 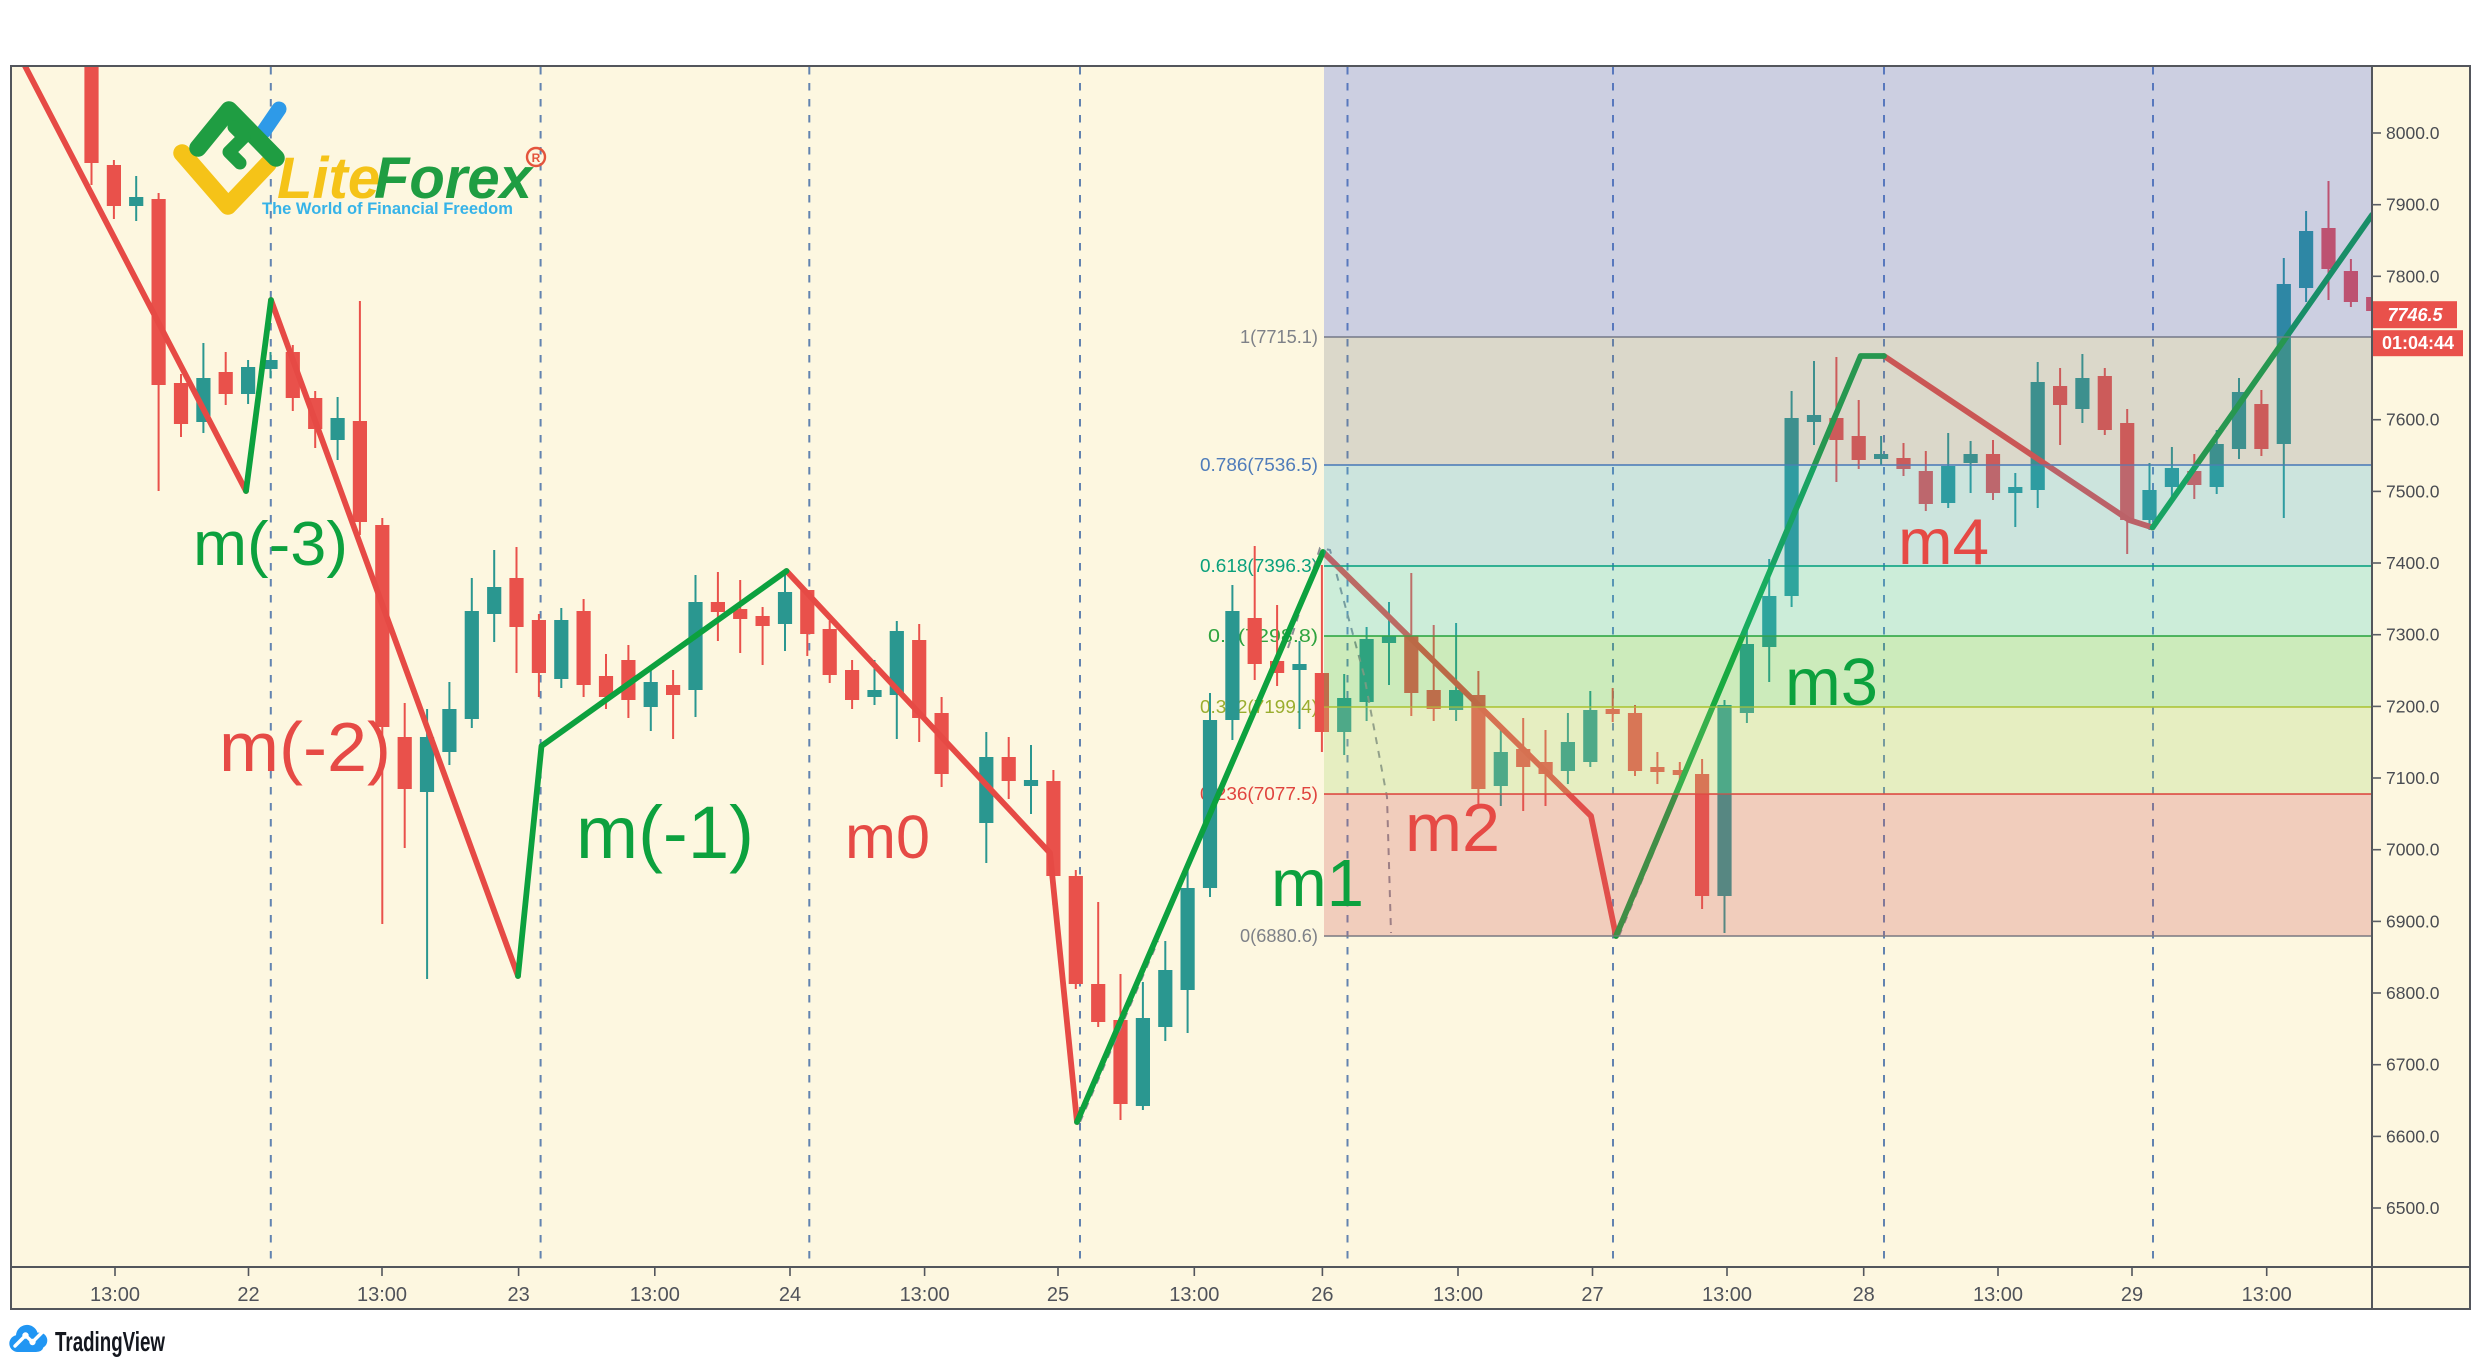 I want to click on svg-text: 24, so click(x=790, y=1295).